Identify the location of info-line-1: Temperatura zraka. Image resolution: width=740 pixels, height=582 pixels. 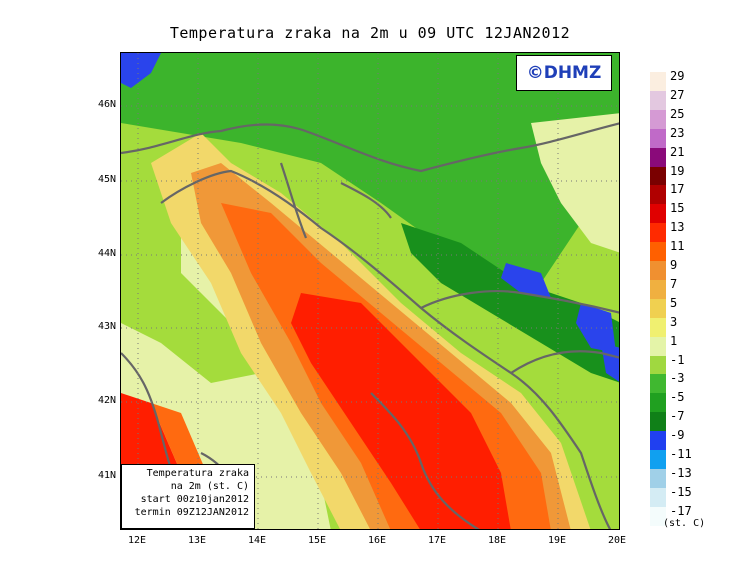
(197, 473).